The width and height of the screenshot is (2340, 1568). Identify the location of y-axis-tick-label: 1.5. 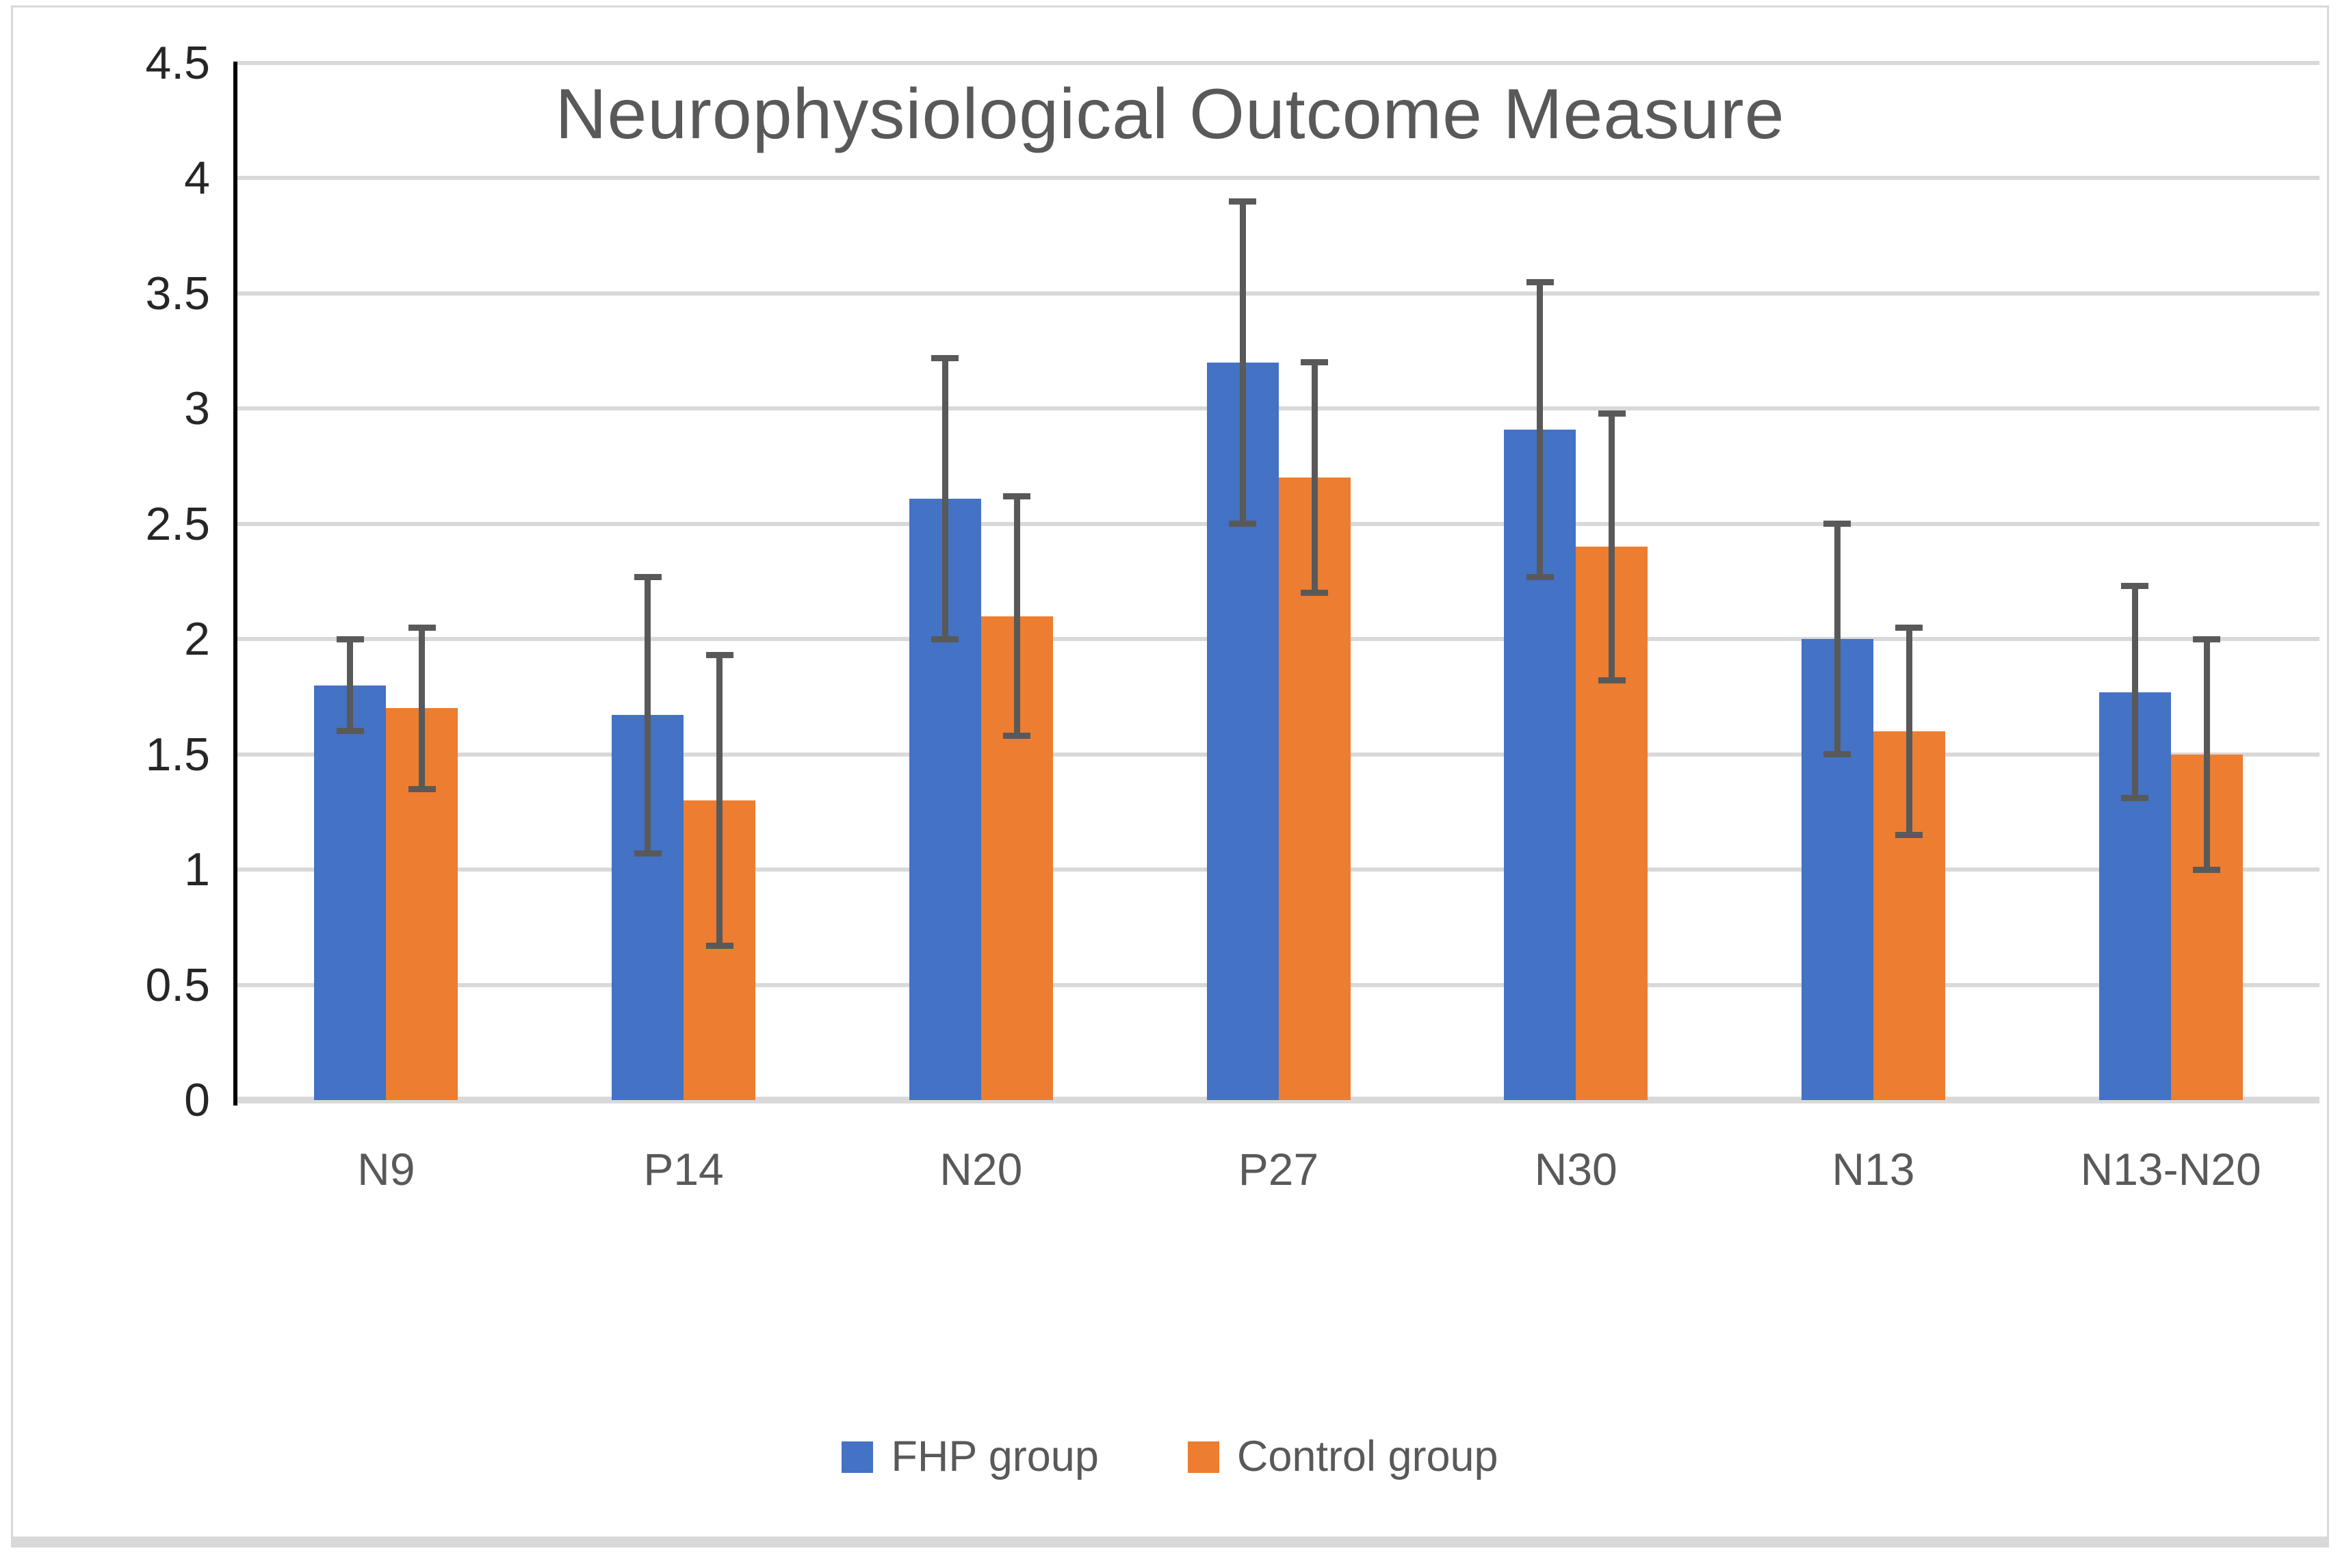
(177, 754).